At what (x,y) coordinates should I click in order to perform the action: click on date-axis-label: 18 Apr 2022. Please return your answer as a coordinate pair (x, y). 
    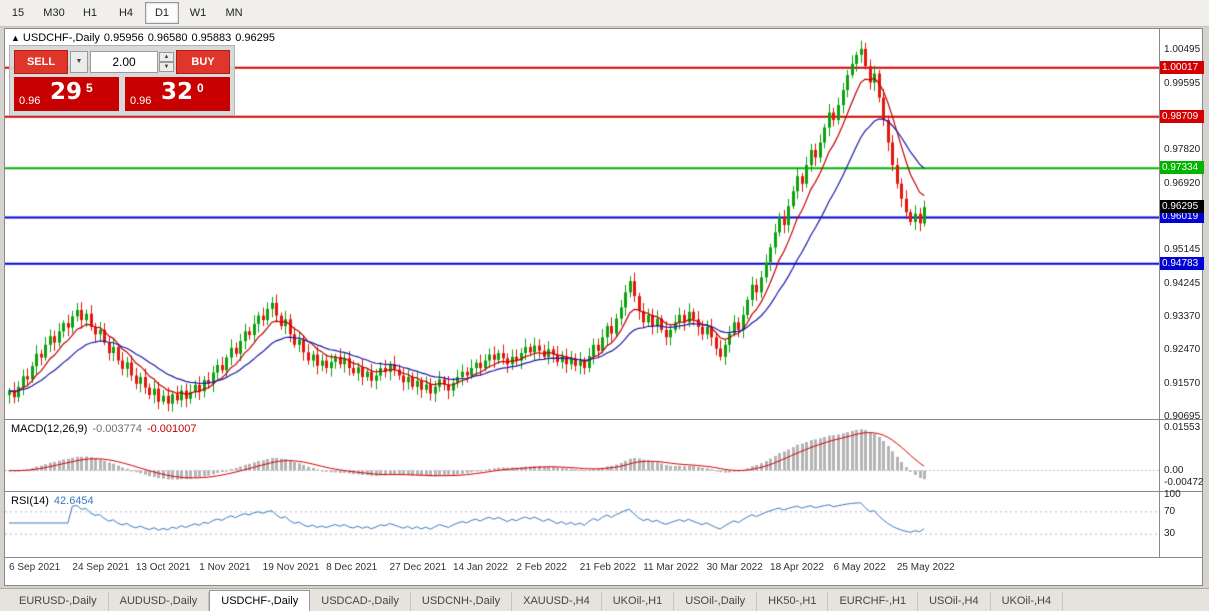
    Looking at the image, I should click on (797, 567).